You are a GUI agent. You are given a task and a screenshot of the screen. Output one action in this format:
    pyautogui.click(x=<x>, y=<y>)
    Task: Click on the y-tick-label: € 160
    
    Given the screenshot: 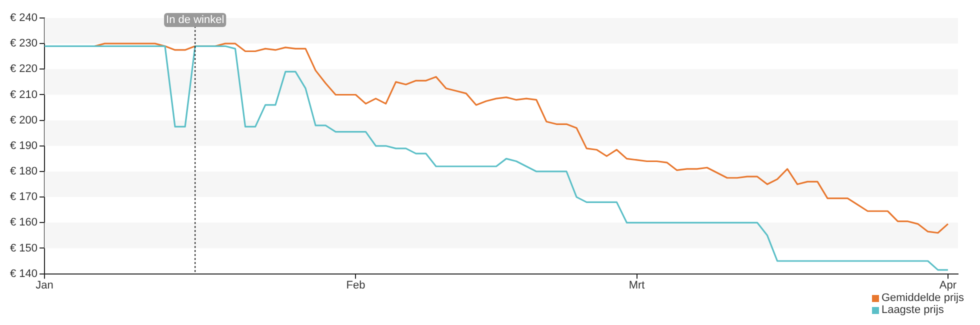 What is the action you would take?
    pyautogui.click(x=24, y=222)
    